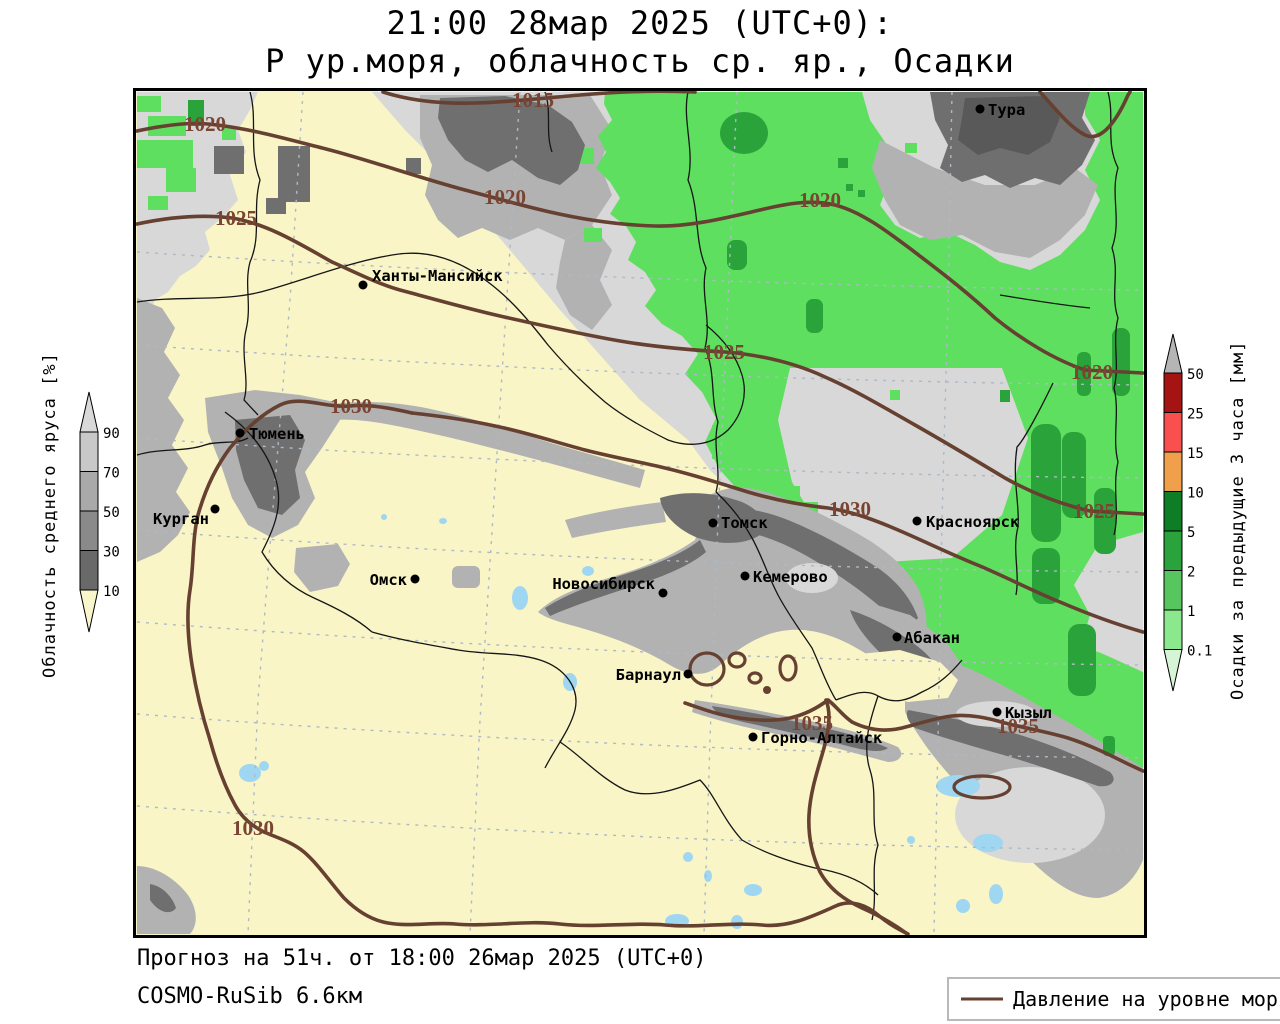 The image size is (1280, 1024). I want to click on city-label: Кызыл, so click(1028, 713).